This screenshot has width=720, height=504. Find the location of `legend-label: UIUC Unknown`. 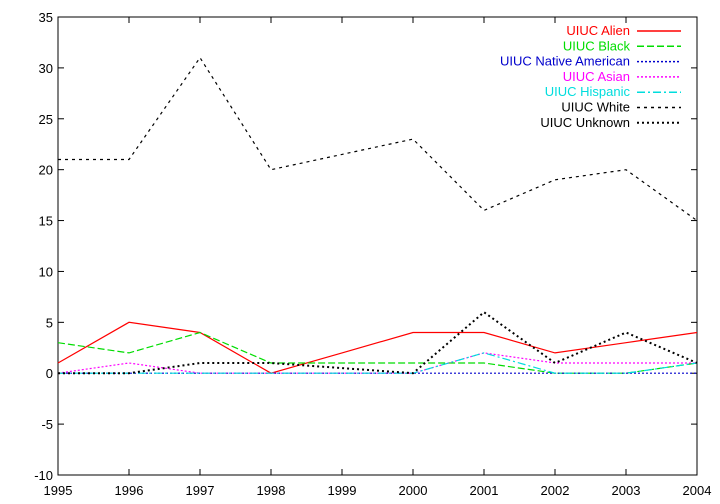

legend-label: UIUC Unknown is located at coordinates (585, 122).